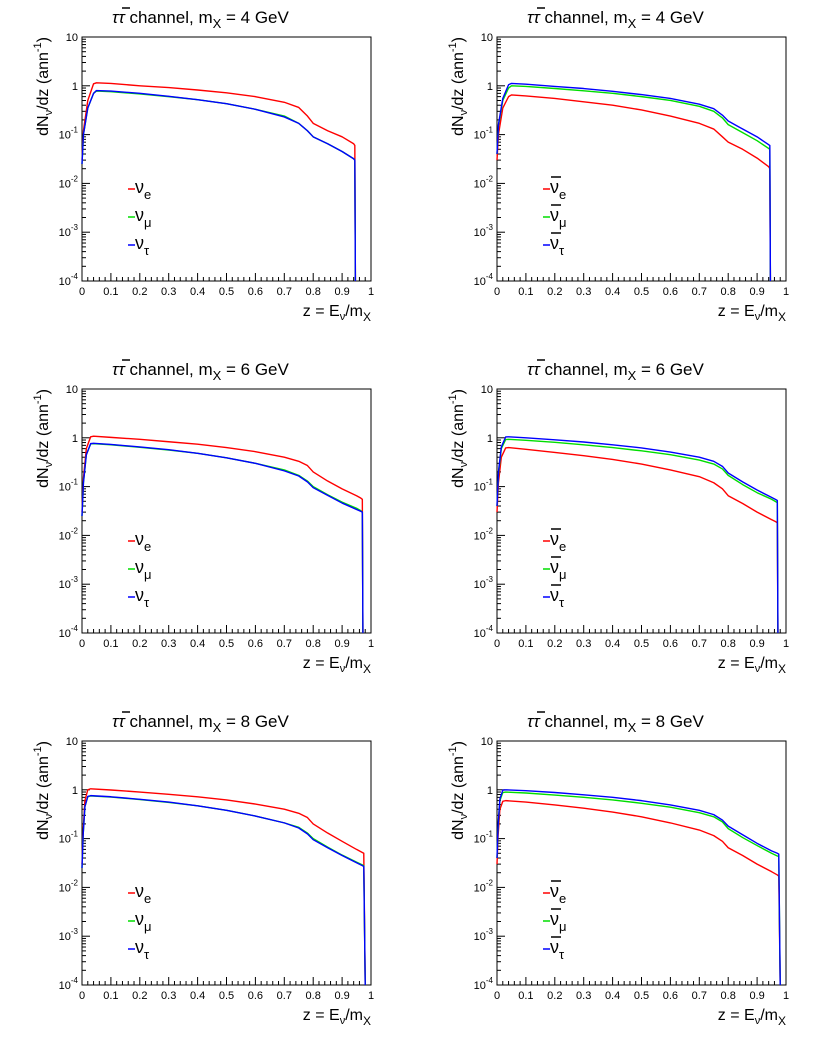 The image size is (830, 1056). What do you see at coordinates (558, 541) in the screenshot?
I see `legend-entry: νe` at bounding box center [558, 541].